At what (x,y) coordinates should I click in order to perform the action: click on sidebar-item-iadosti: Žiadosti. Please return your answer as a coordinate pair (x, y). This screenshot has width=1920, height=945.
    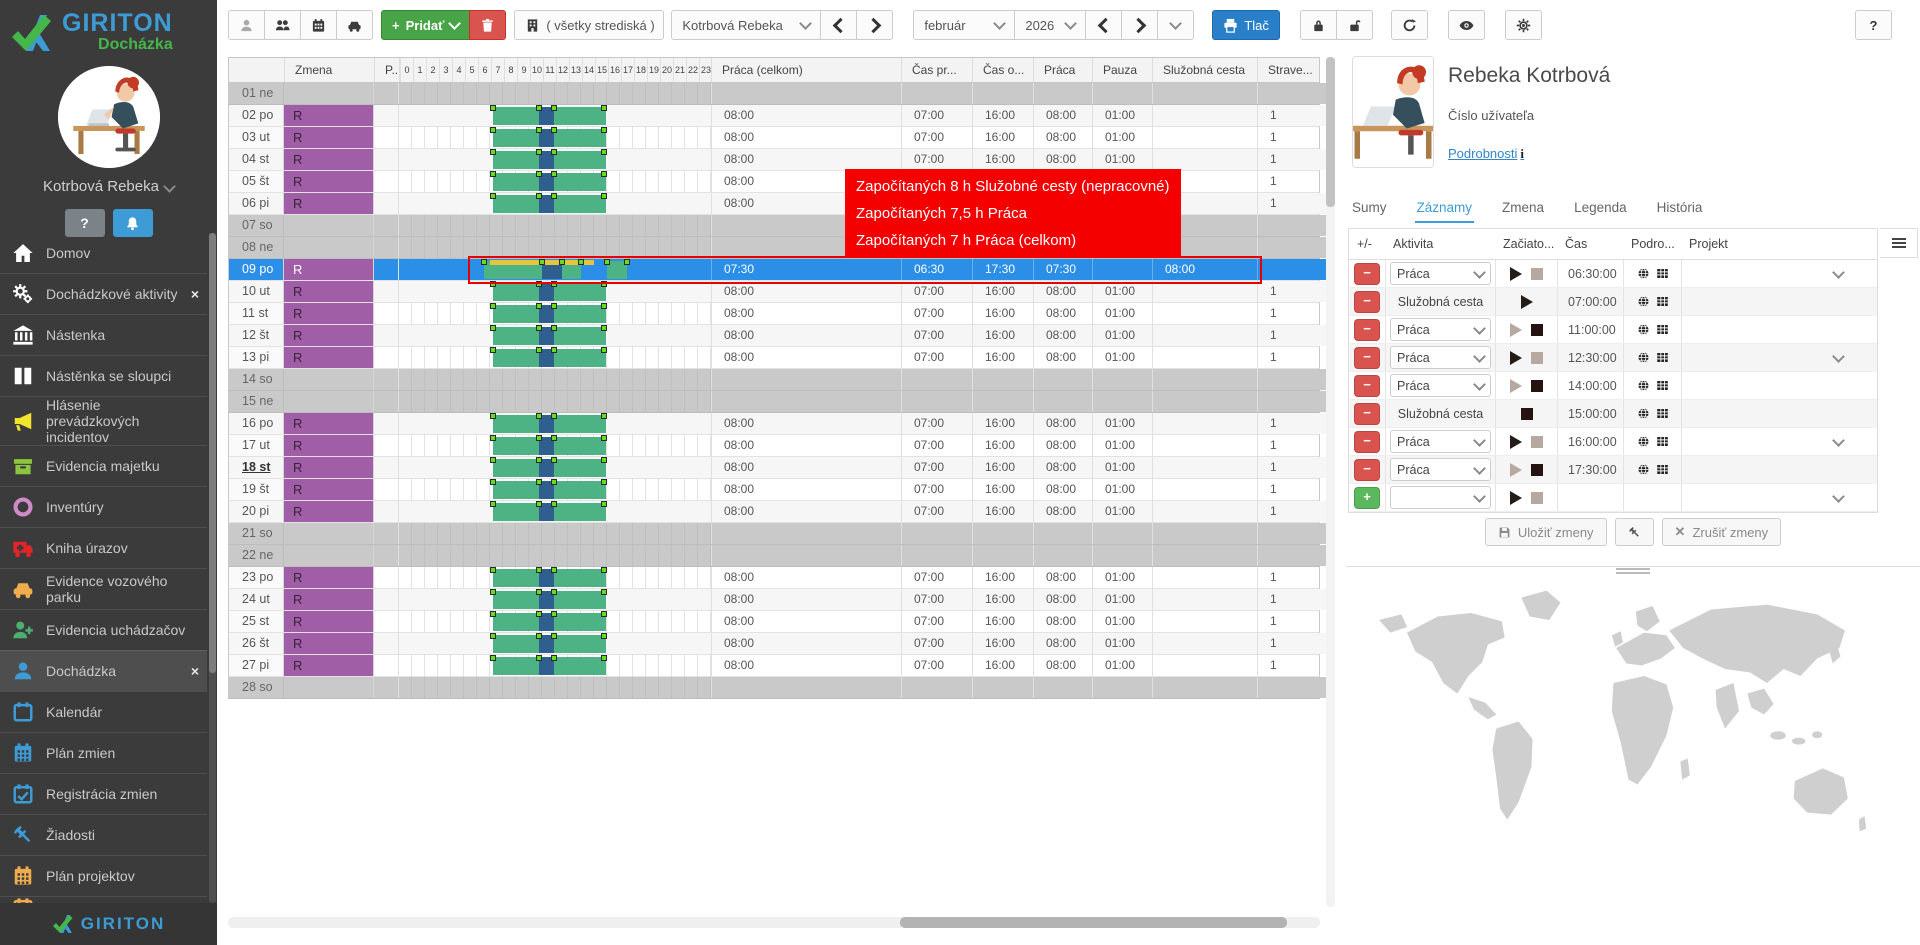
    Looking at the image, I should click on (103, 834).